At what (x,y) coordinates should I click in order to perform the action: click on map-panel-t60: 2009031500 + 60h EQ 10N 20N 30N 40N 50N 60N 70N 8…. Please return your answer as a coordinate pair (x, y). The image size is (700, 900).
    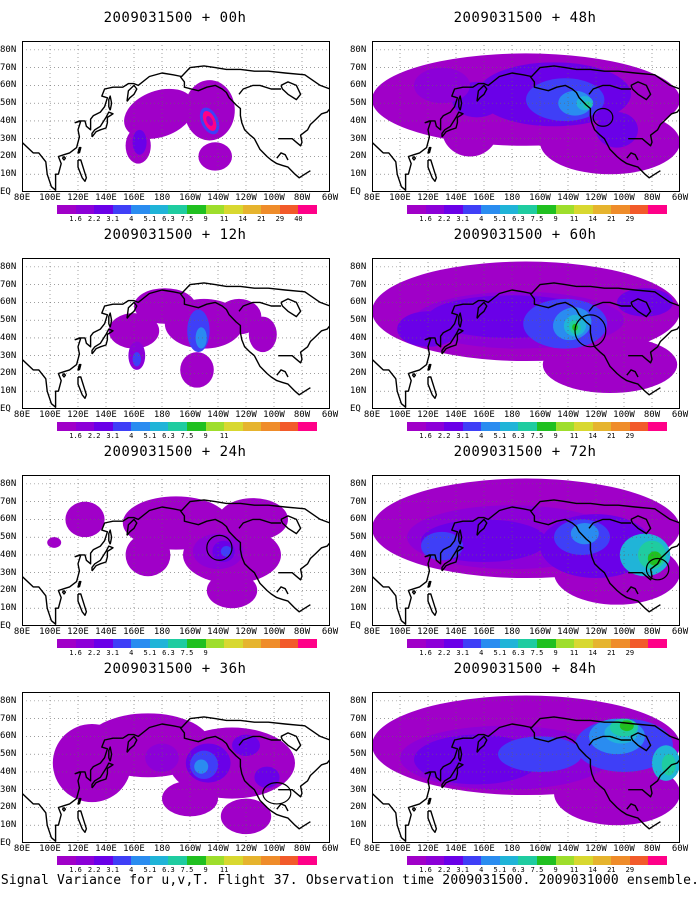
    Looking at the image, I should click on (525, 328).